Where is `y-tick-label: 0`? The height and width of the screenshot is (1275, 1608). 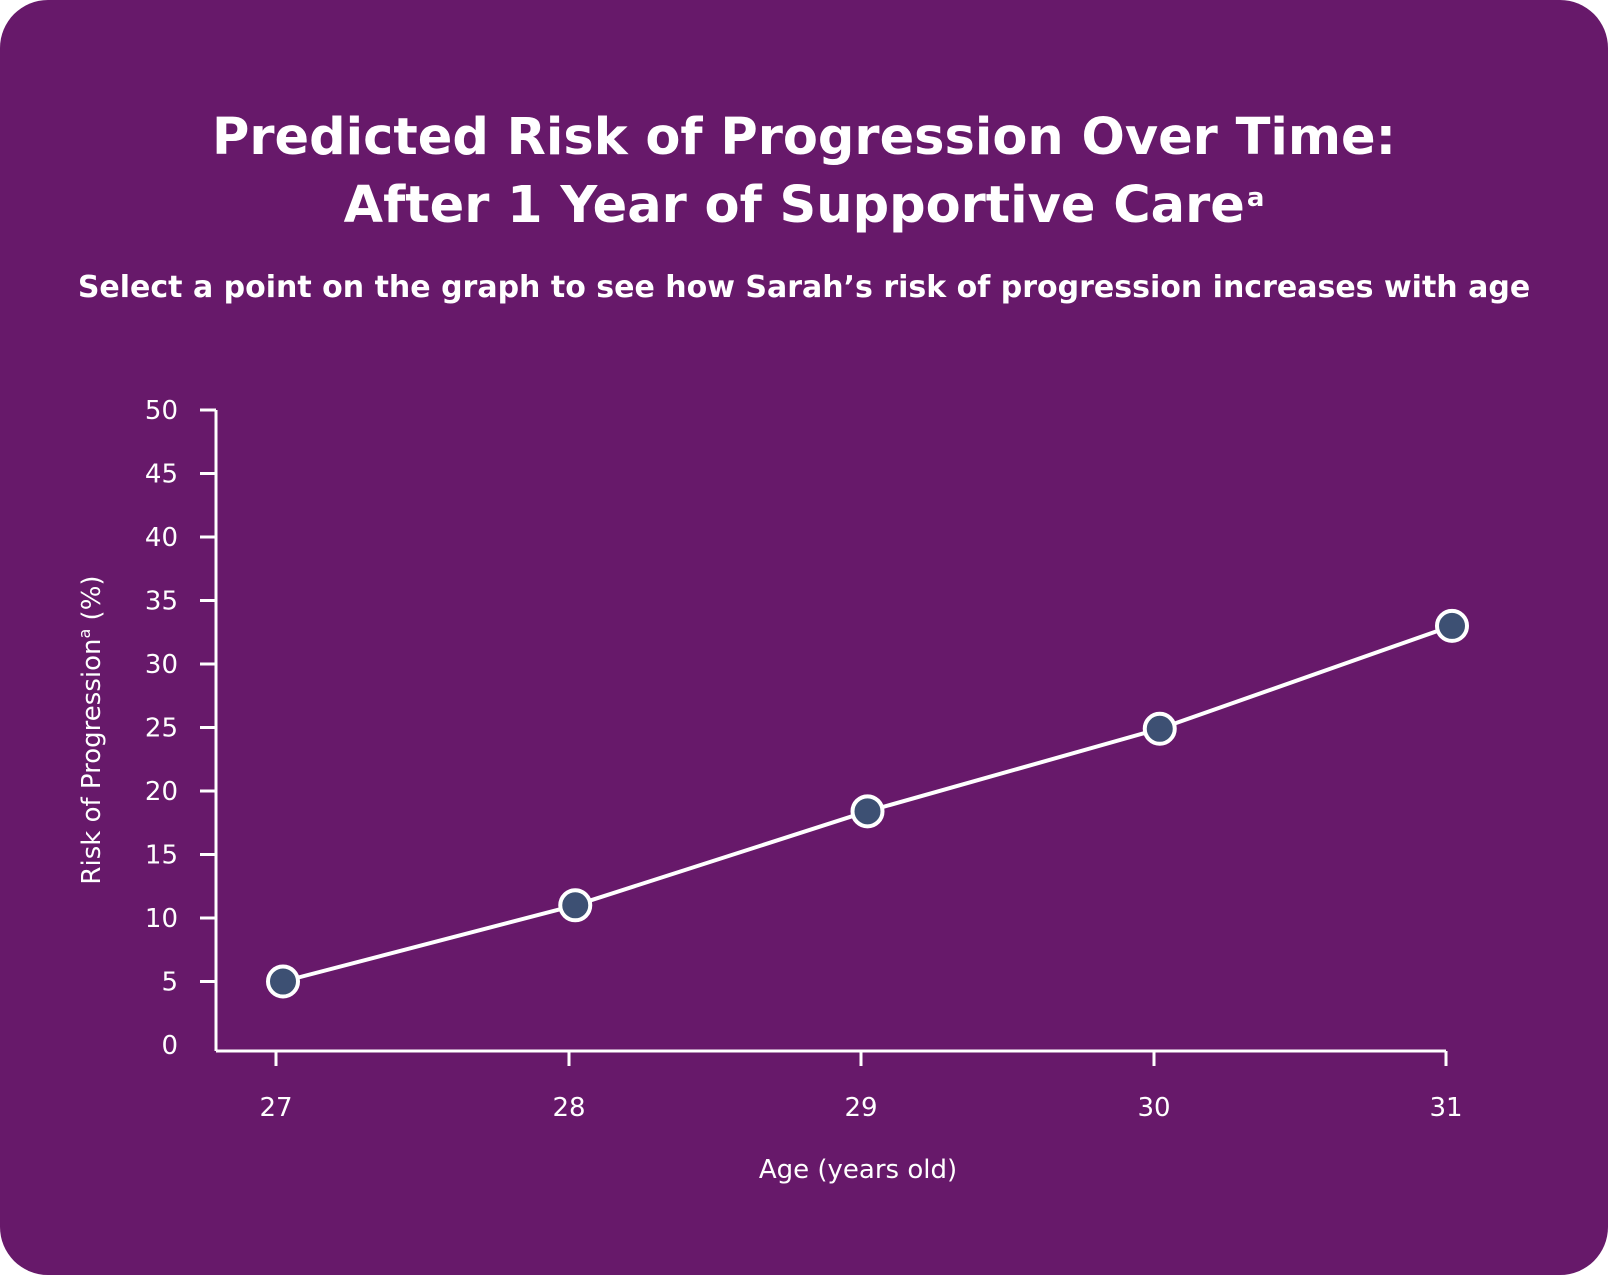 y-tick-label: 0 is located at coordinates (169, 1046).